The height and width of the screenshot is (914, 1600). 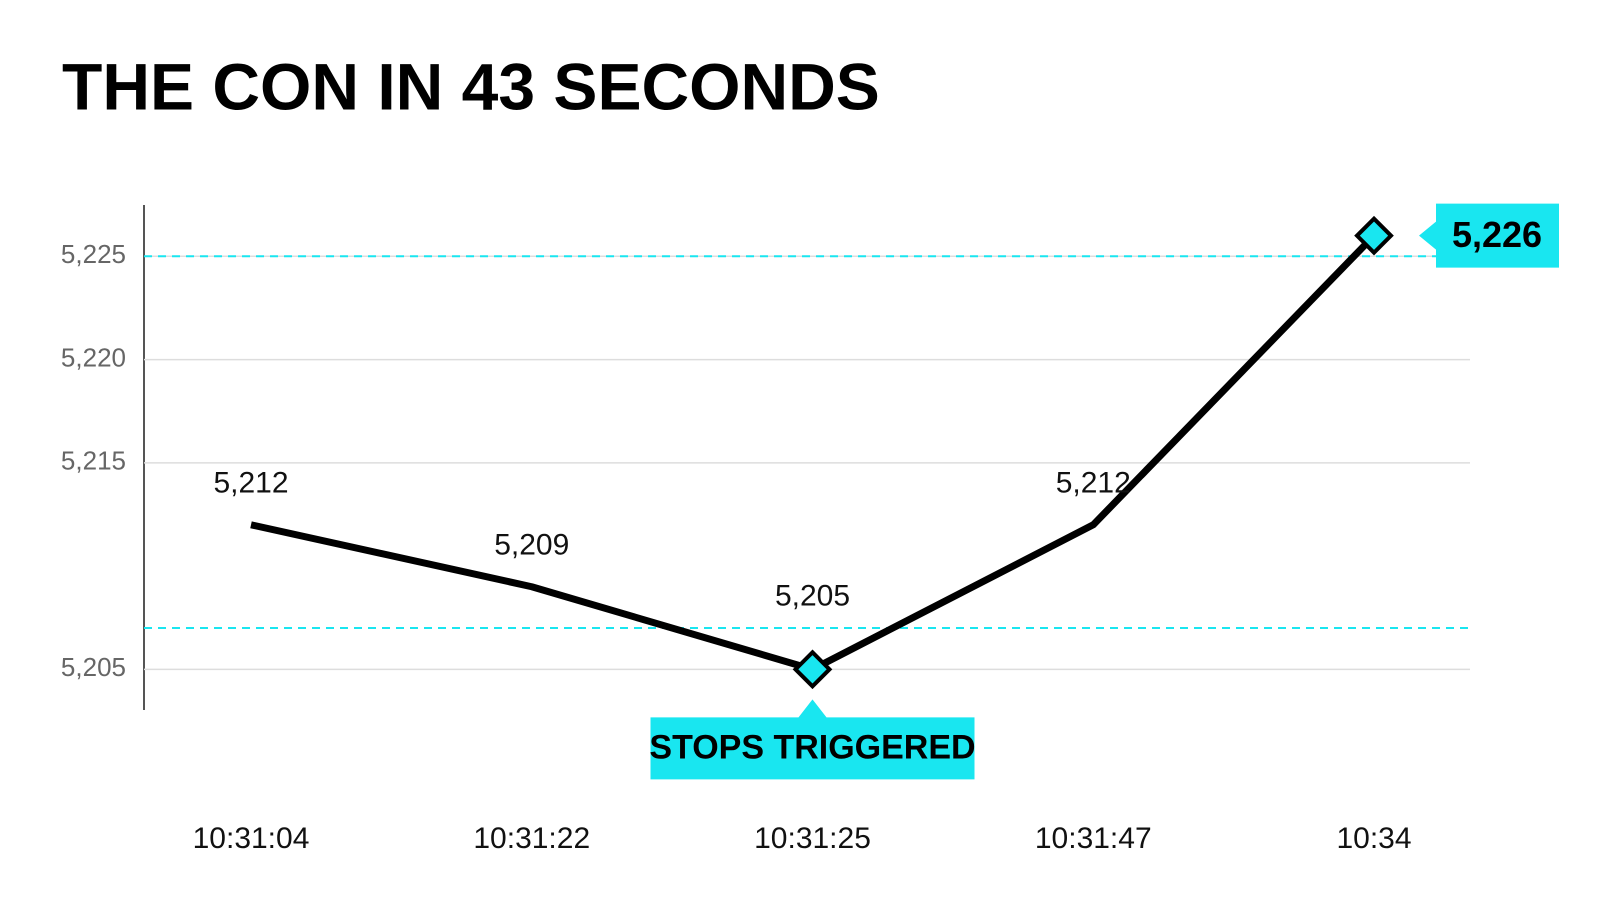 I want to click on y-tick-label: 5,220, so click(x=93, y=357).